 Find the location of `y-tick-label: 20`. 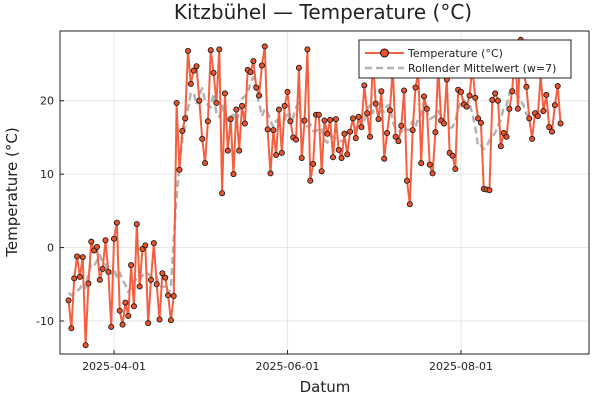

y-tick-label: 20 is located at coordinates (47, 101).